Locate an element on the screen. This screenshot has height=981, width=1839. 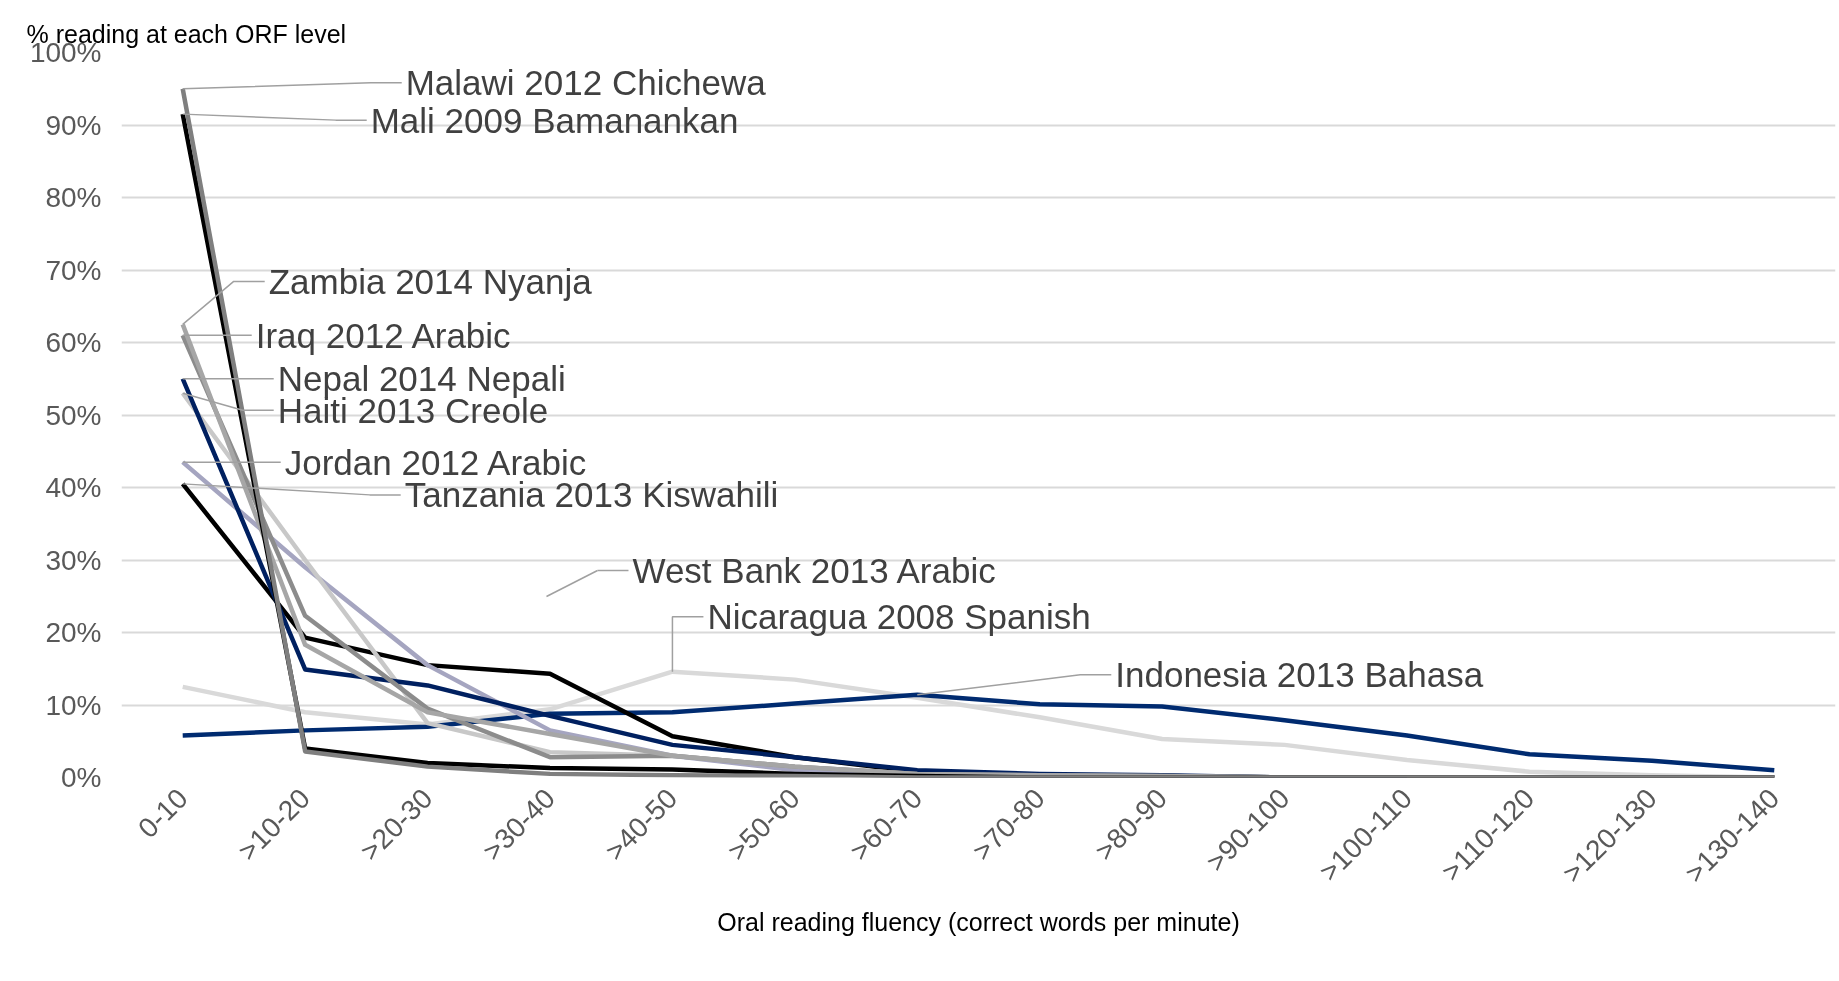
annotation: Nicaragua 2008 Spanish is located at coordinates (899, 617).